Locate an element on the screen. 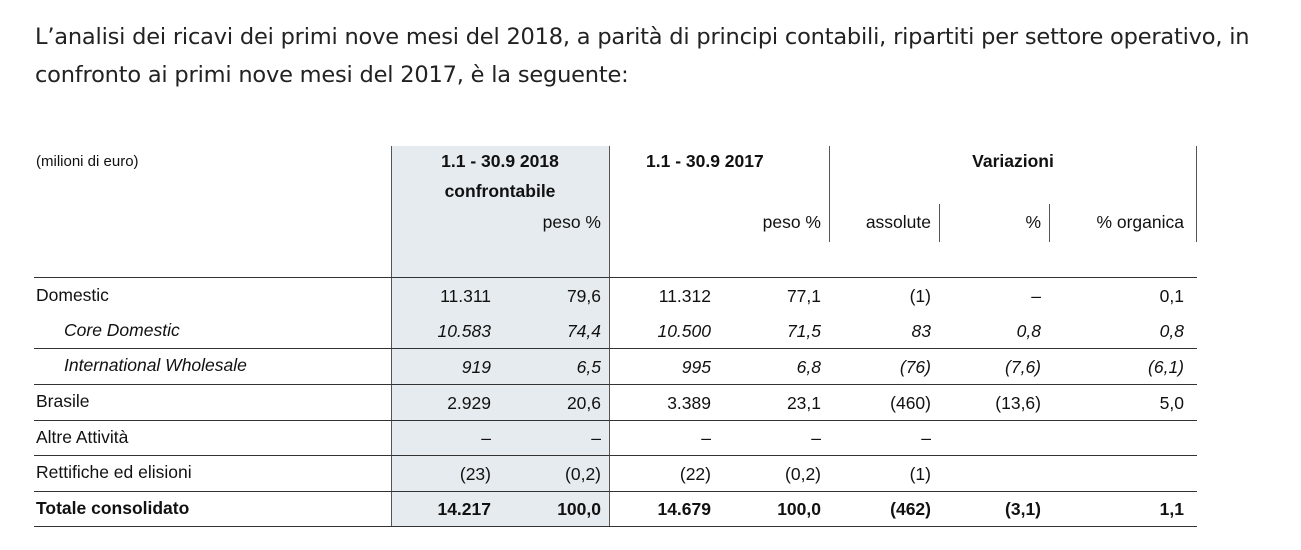 The height and width of the screenshot is (550, 1301). header-peso-2018: peso % is located at coordinates (571, 222).